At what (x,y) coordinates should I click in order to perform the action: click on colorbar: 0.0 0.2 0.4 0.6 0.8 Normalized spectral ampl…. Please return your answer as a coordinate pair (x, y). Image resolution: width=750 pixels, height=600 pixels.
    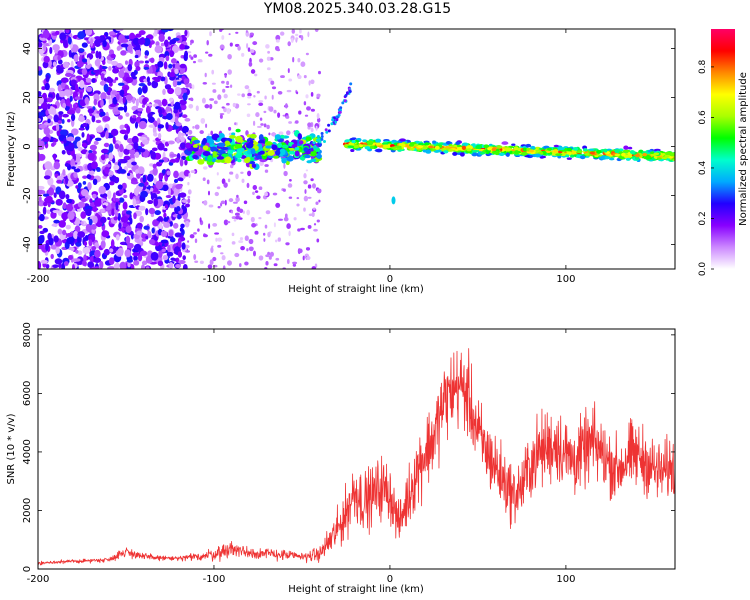
    Looking at the image, I should click on (723, 152).